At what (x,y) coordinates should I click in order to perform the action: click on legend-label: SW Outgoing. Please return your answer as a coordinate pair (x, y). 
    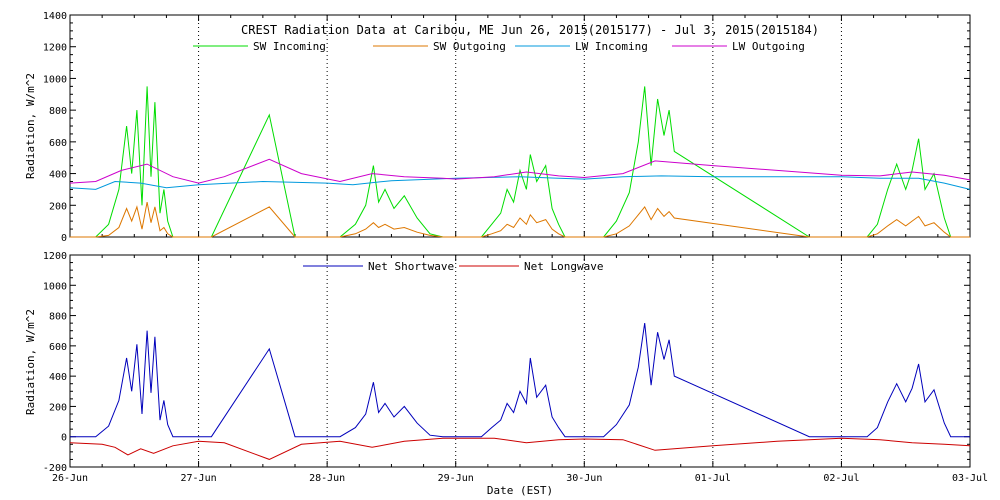
    Looking at the image, I should click on (469, 46).